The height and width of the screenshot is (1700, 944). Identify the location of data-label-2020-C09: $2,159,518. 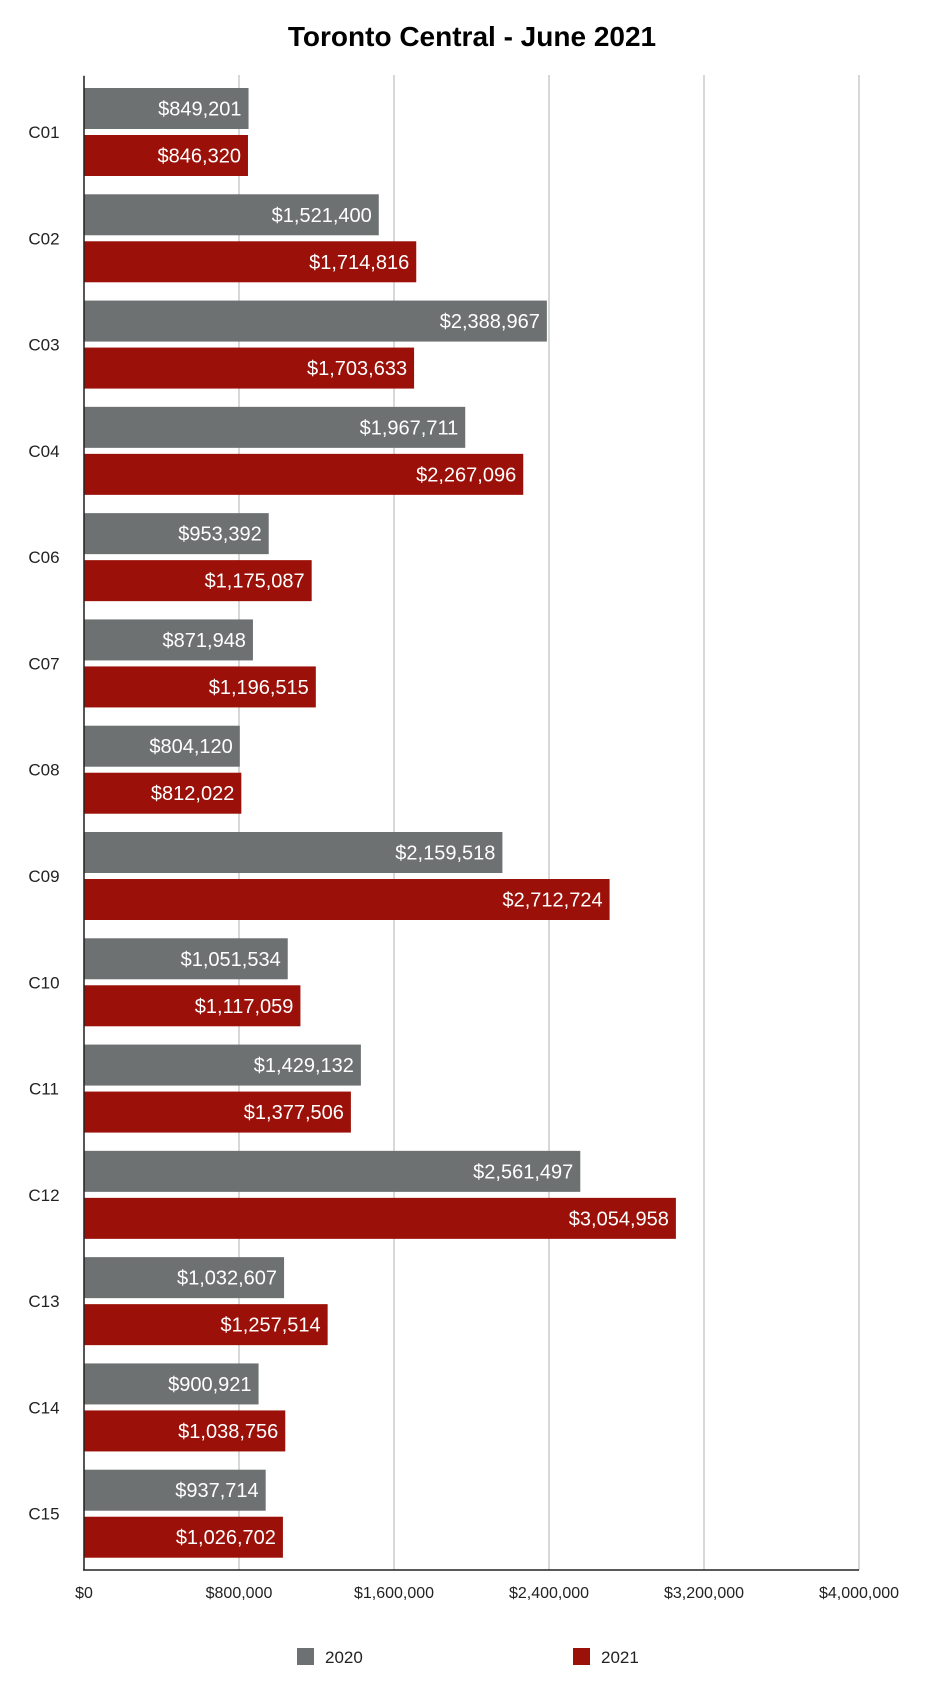
(445, 854).